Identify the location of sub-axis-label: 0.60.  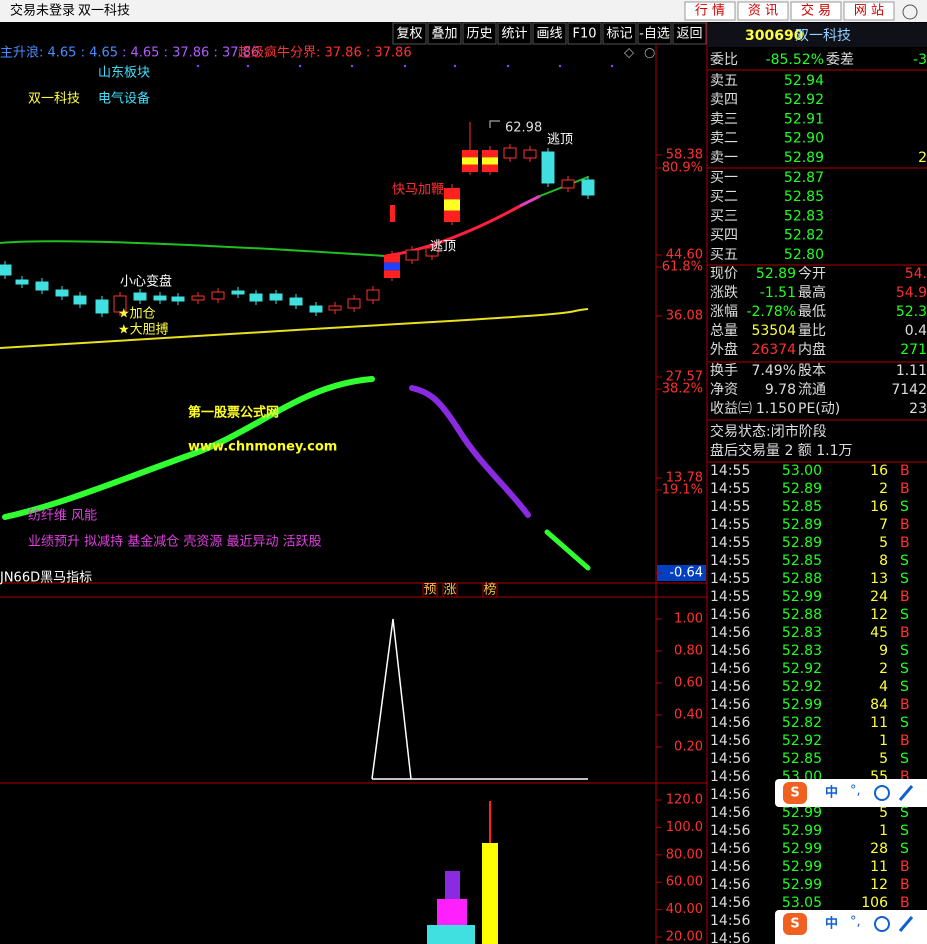
(688, 683).